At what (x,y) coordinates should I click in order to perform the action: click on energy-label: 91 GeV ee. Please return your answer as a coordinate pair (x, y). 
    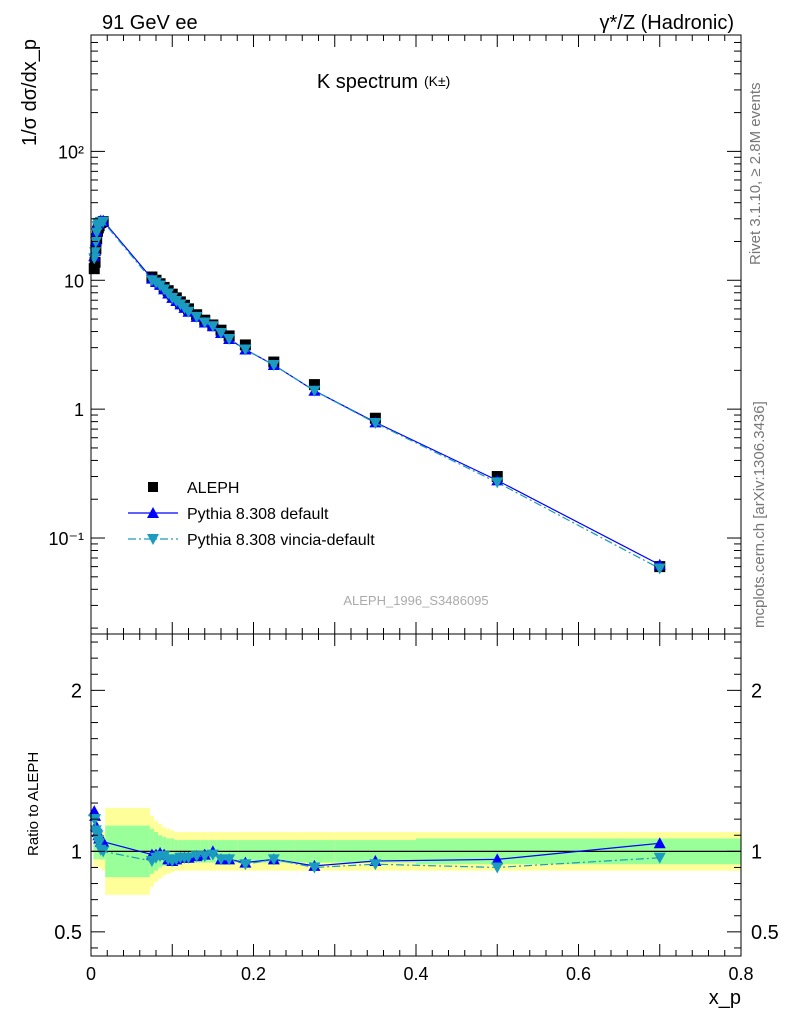
    Looking at the image, I should click on (150, 23).